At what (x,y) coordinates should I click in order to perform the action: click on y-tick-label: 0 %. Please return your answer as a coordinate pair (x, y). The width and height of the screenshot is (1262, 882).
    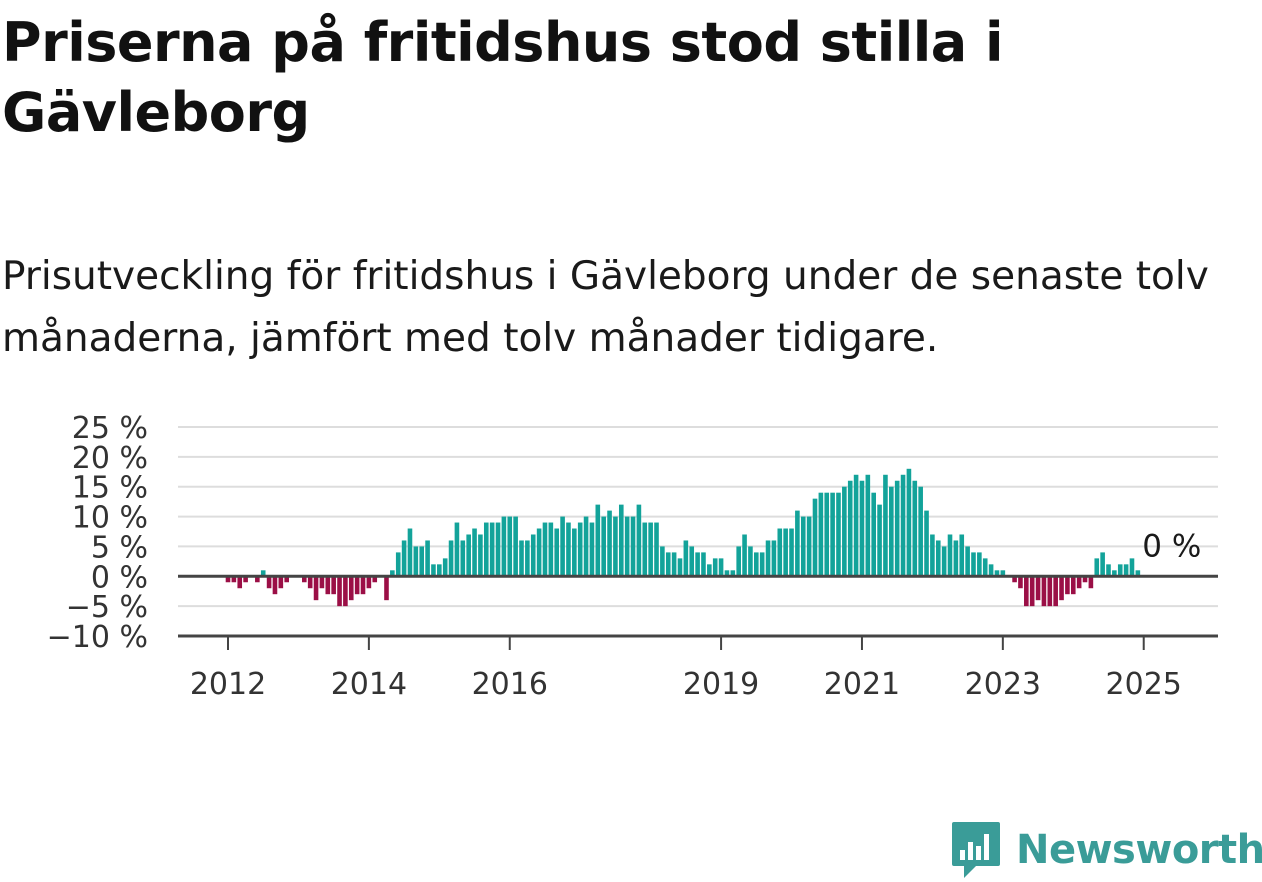
    Looking at the image, I should click on (119, 577).